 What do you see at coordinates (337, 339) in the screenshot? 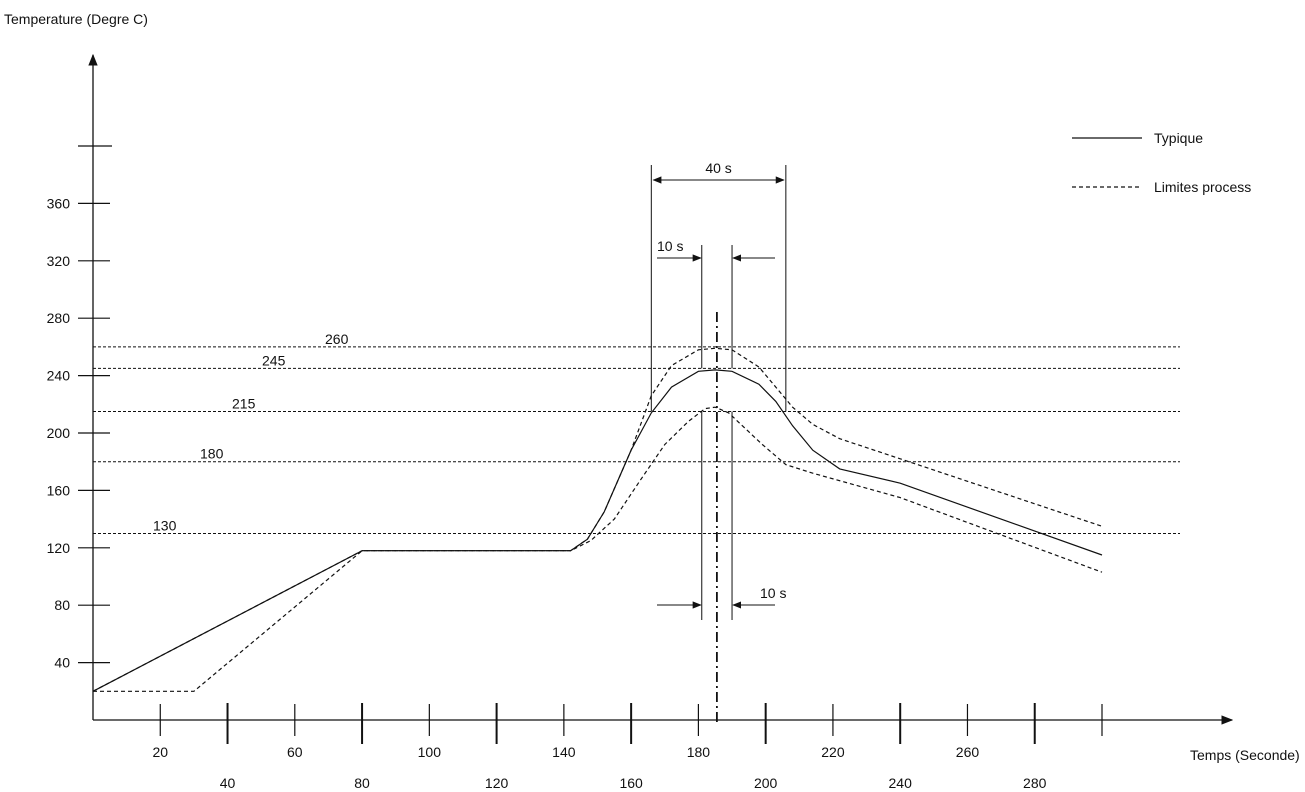
I see `reference-line-label: 260` at bounding box center [337, 339].